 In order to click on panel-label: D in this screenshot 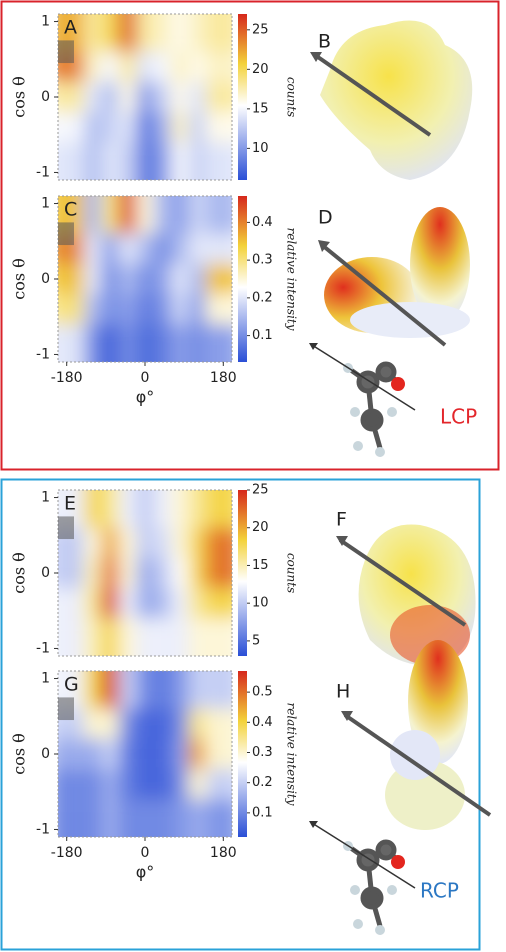, I will do `click(325, 218)`.